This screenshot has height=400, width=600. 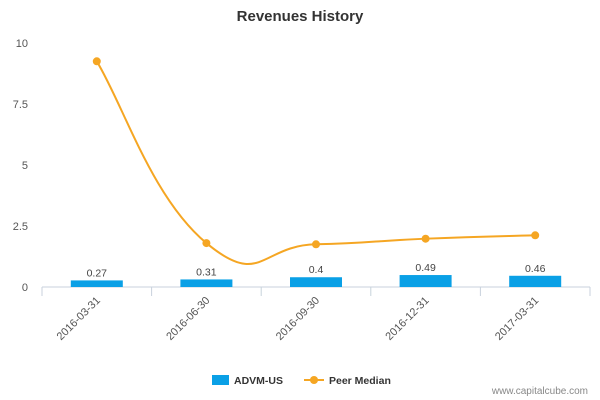 I want to click on legend-swatch-advm-us, so click(x=220, y=380).